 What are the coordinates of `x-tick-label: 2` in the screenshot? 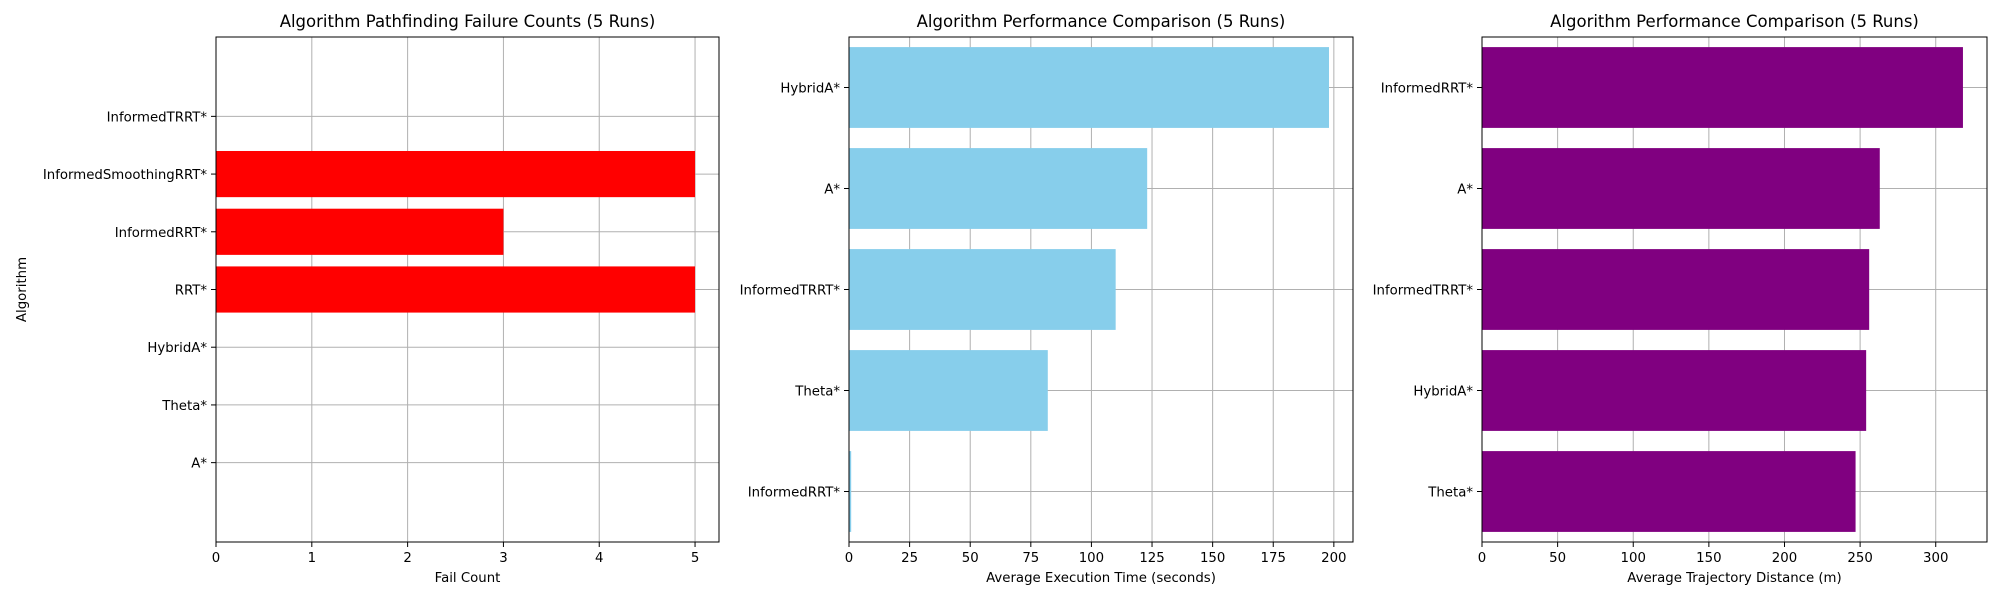 It's located at (407, 558).